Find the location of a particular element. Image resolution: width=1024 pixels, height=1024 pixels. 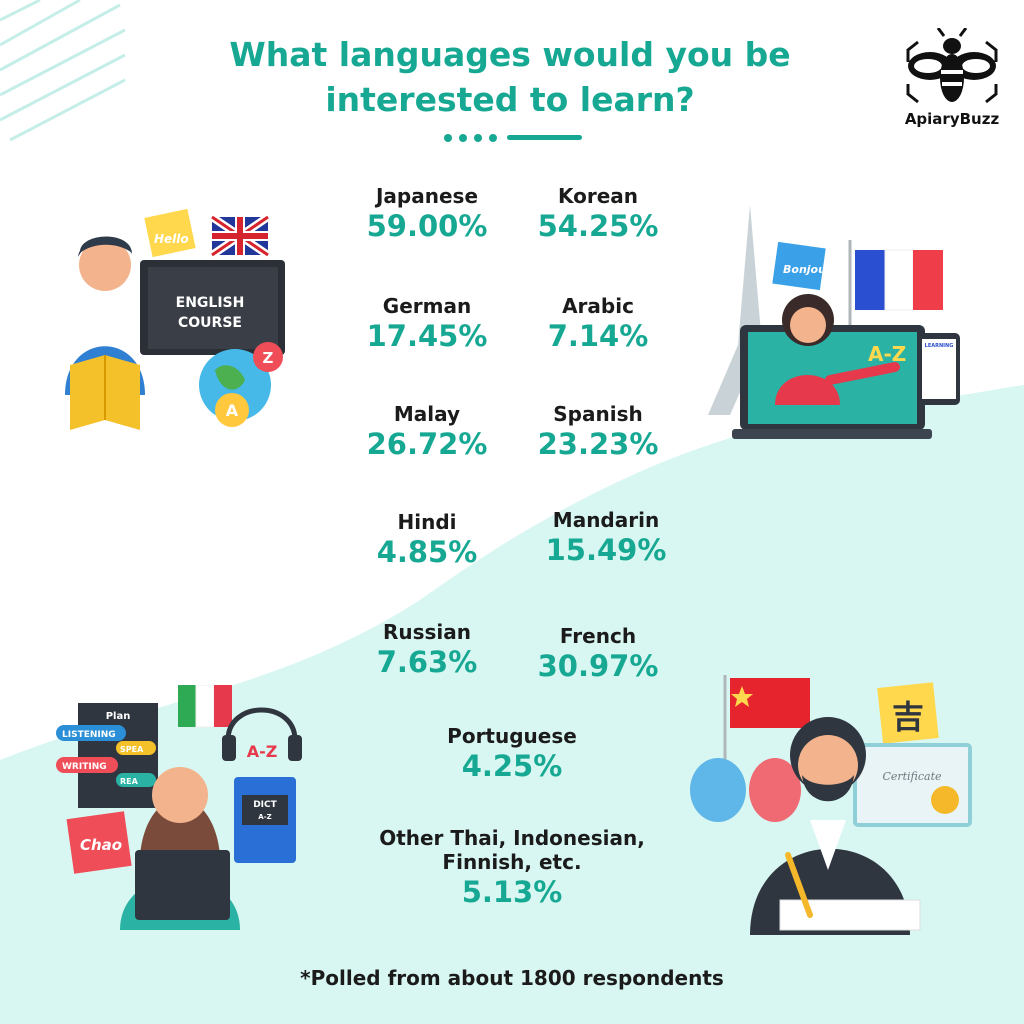

language-label: Other Thai, Indonesian, is located at coordinates (512, 838).